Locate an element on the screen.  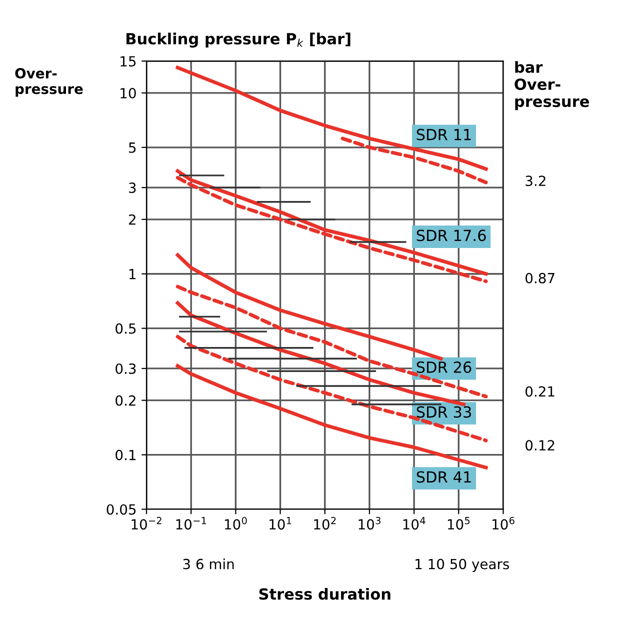
text: 0.21 is located at coordinates (540, 391).